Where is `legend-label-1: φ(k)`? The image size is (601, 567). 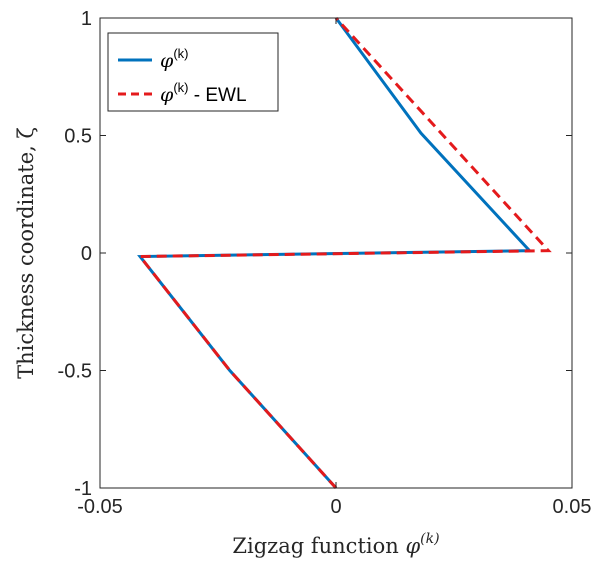
legend-label-1: φ(k) is located at coordinates (174, 59).